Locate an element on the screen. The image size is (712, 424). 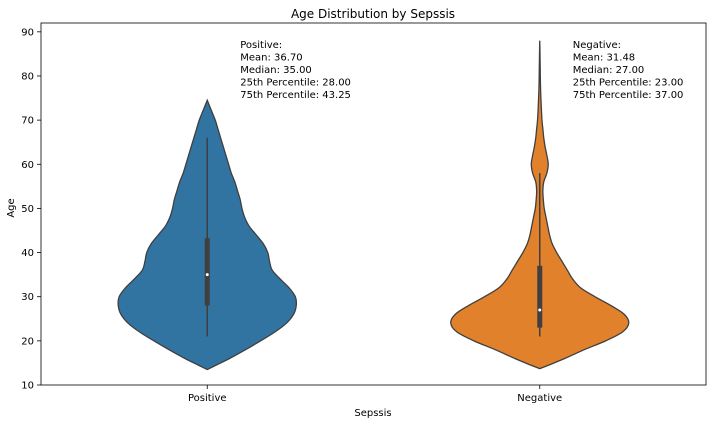
annotation-positive-line: Median: 35.00 is located at coordinates (276, 70).